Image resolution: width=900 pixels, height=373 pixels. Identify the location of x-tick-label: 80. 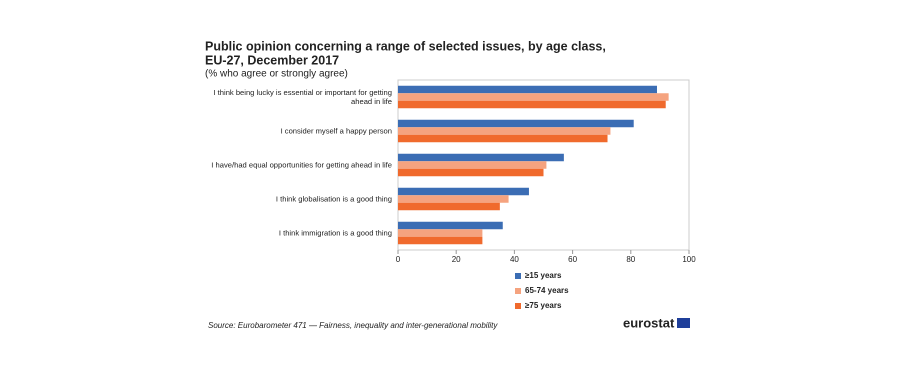
(630, 259).